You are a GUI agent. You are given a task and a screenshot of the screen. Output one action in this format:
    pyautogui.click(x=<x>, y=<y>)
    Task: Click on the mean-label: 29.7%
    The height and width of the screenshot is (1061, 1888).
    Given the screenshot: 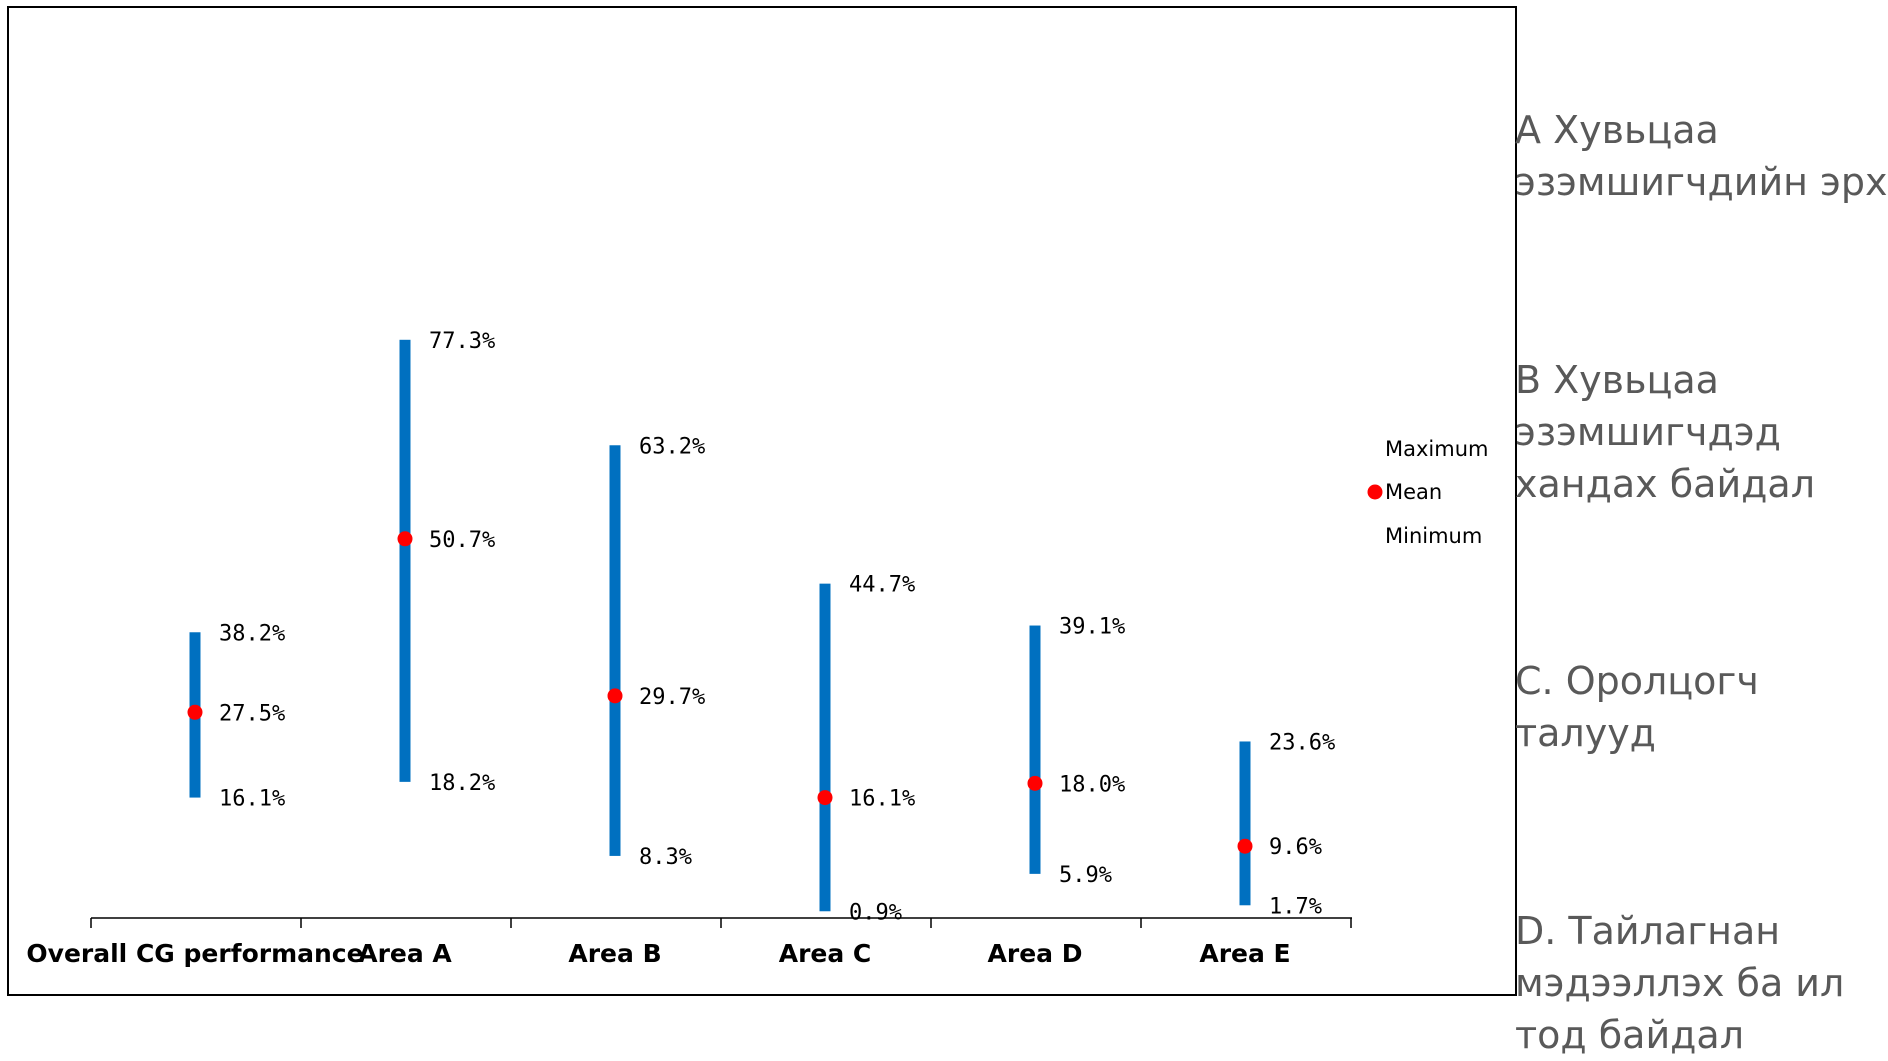 What is the action you would take?
    pyautogui.click(x=672, y=697)
    